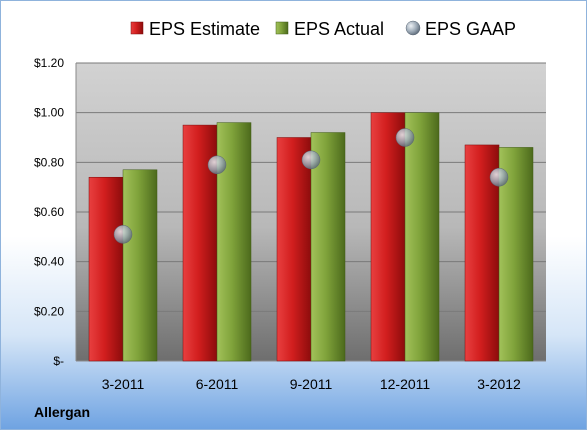 Image resolution: width=587 pixels, height=431 pixels. I want to click on y-tick-label: $1.20, so click(49, 63).